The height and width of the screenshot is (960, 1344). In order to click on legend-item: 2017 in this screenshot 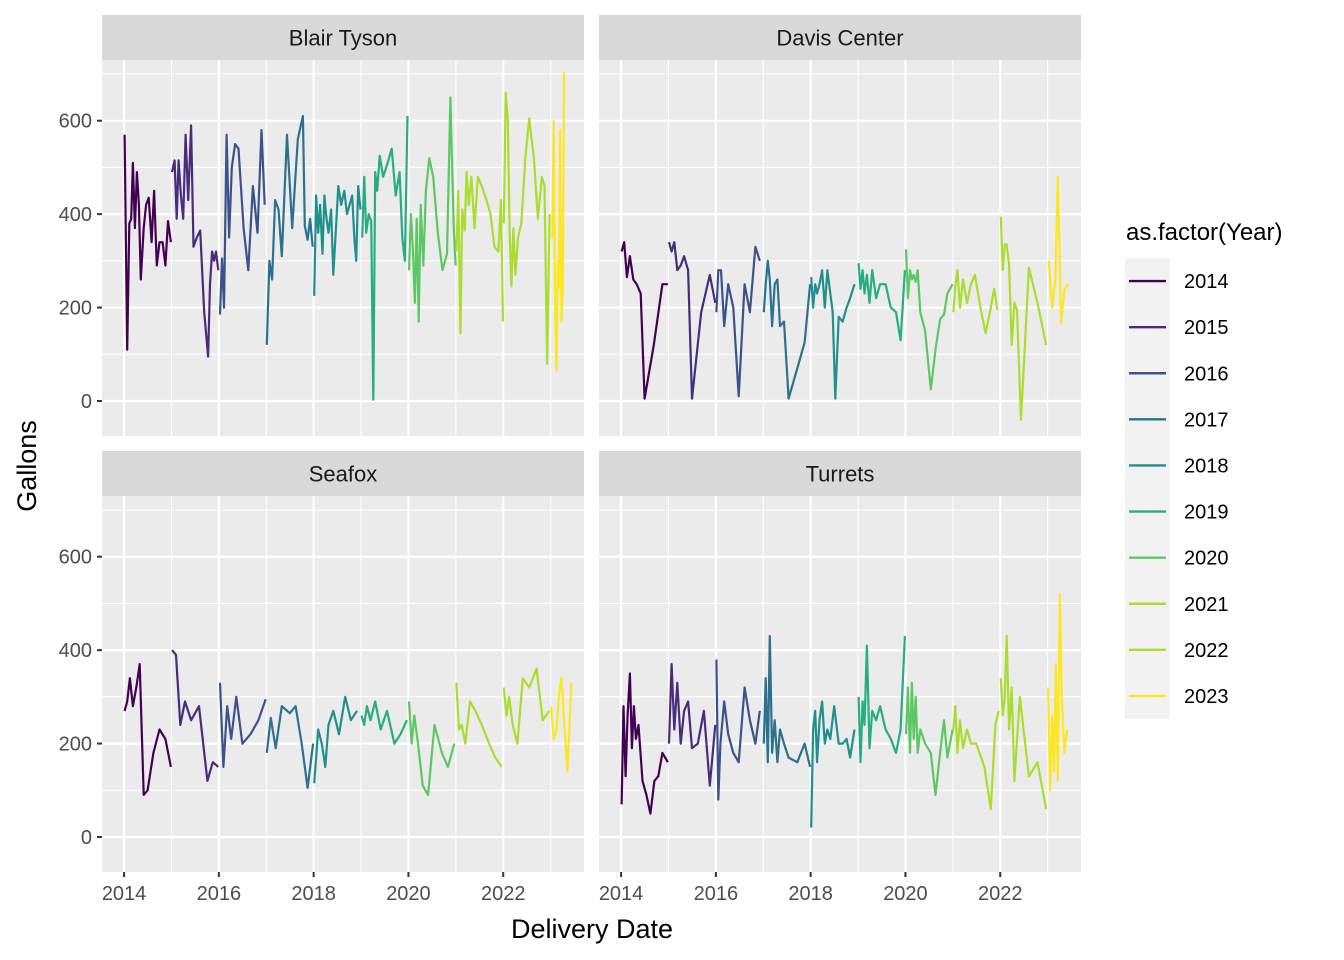, I will do `click(1179, 420)`.